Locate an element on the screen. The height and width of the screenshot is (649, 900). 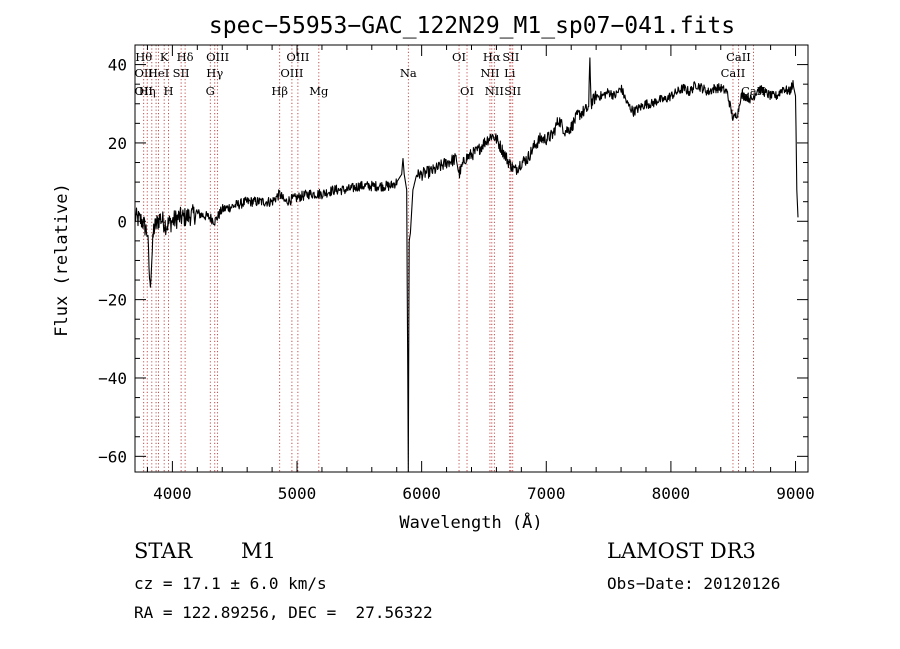
y-tick-label: 20 is located at coordinates (117, 143).